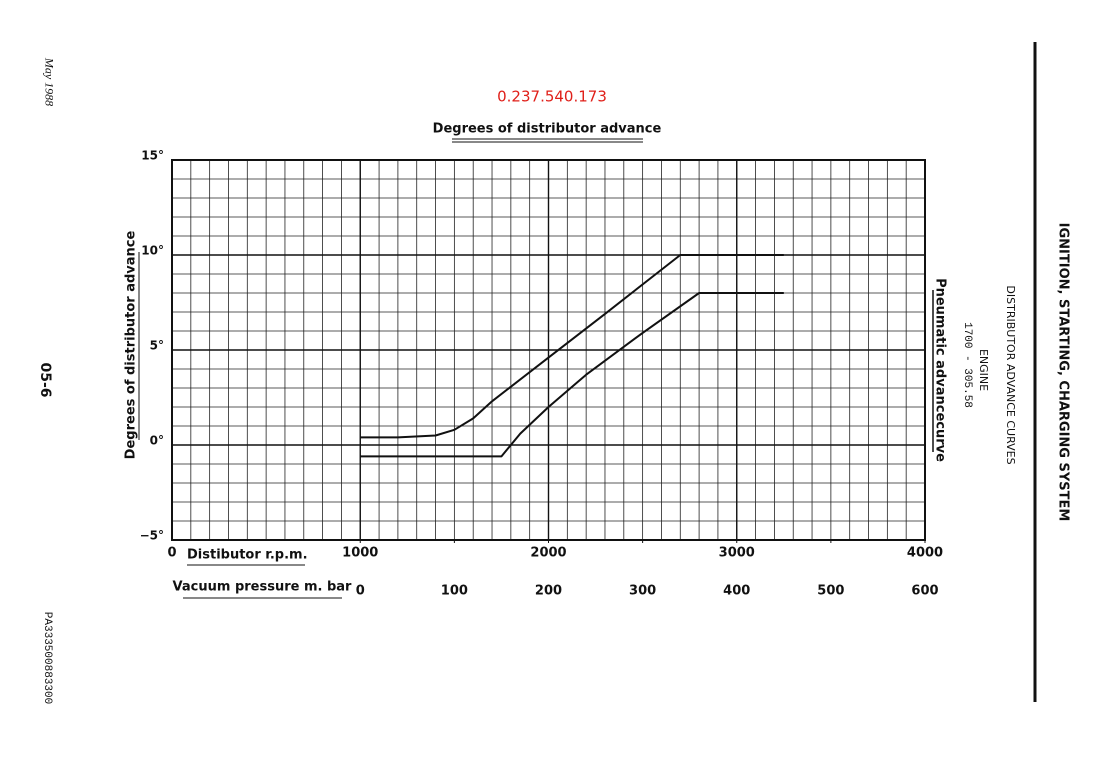 The image size is (1100, 774). Describe the element at coordinates (47, 658) in the screenshot. I see `reference: PA333500883300` at that location.